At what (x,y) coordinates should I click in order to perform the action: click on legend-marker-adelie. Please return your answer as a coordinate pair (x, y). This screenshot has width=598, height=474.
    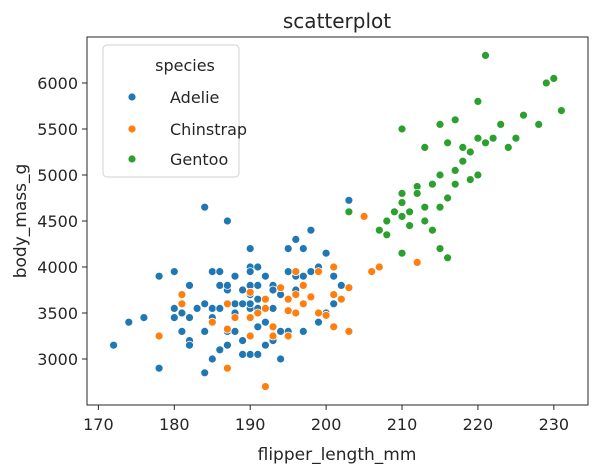
    Looking at the image, I should click on (132, 97).